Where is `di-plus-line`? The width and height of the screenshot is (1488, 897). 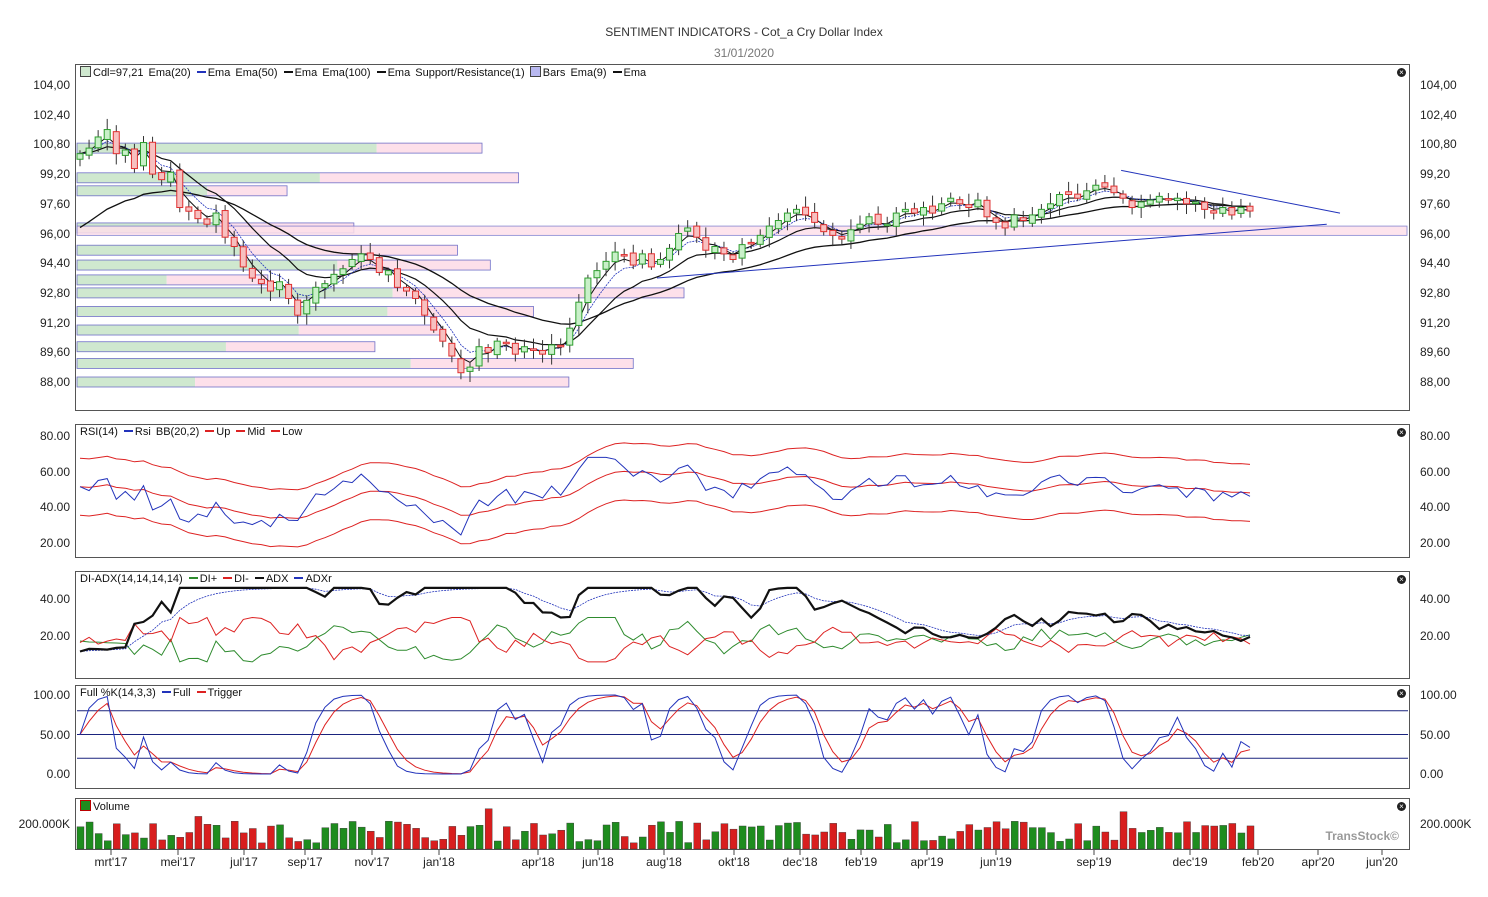 di-plus-line is located at coordinates (665, 640).